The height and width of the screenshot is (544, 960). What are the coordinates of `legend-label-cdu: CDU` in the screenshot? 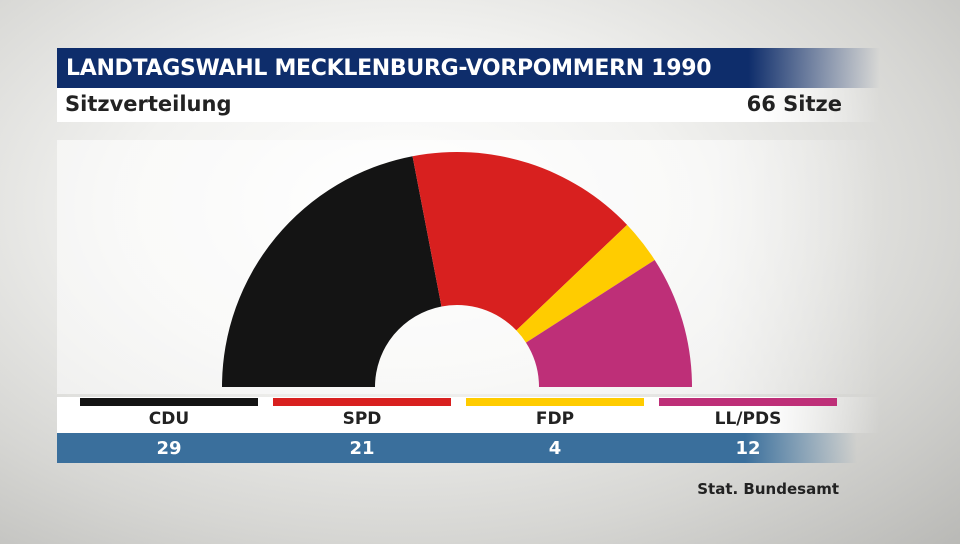 It's located at (169, 419).